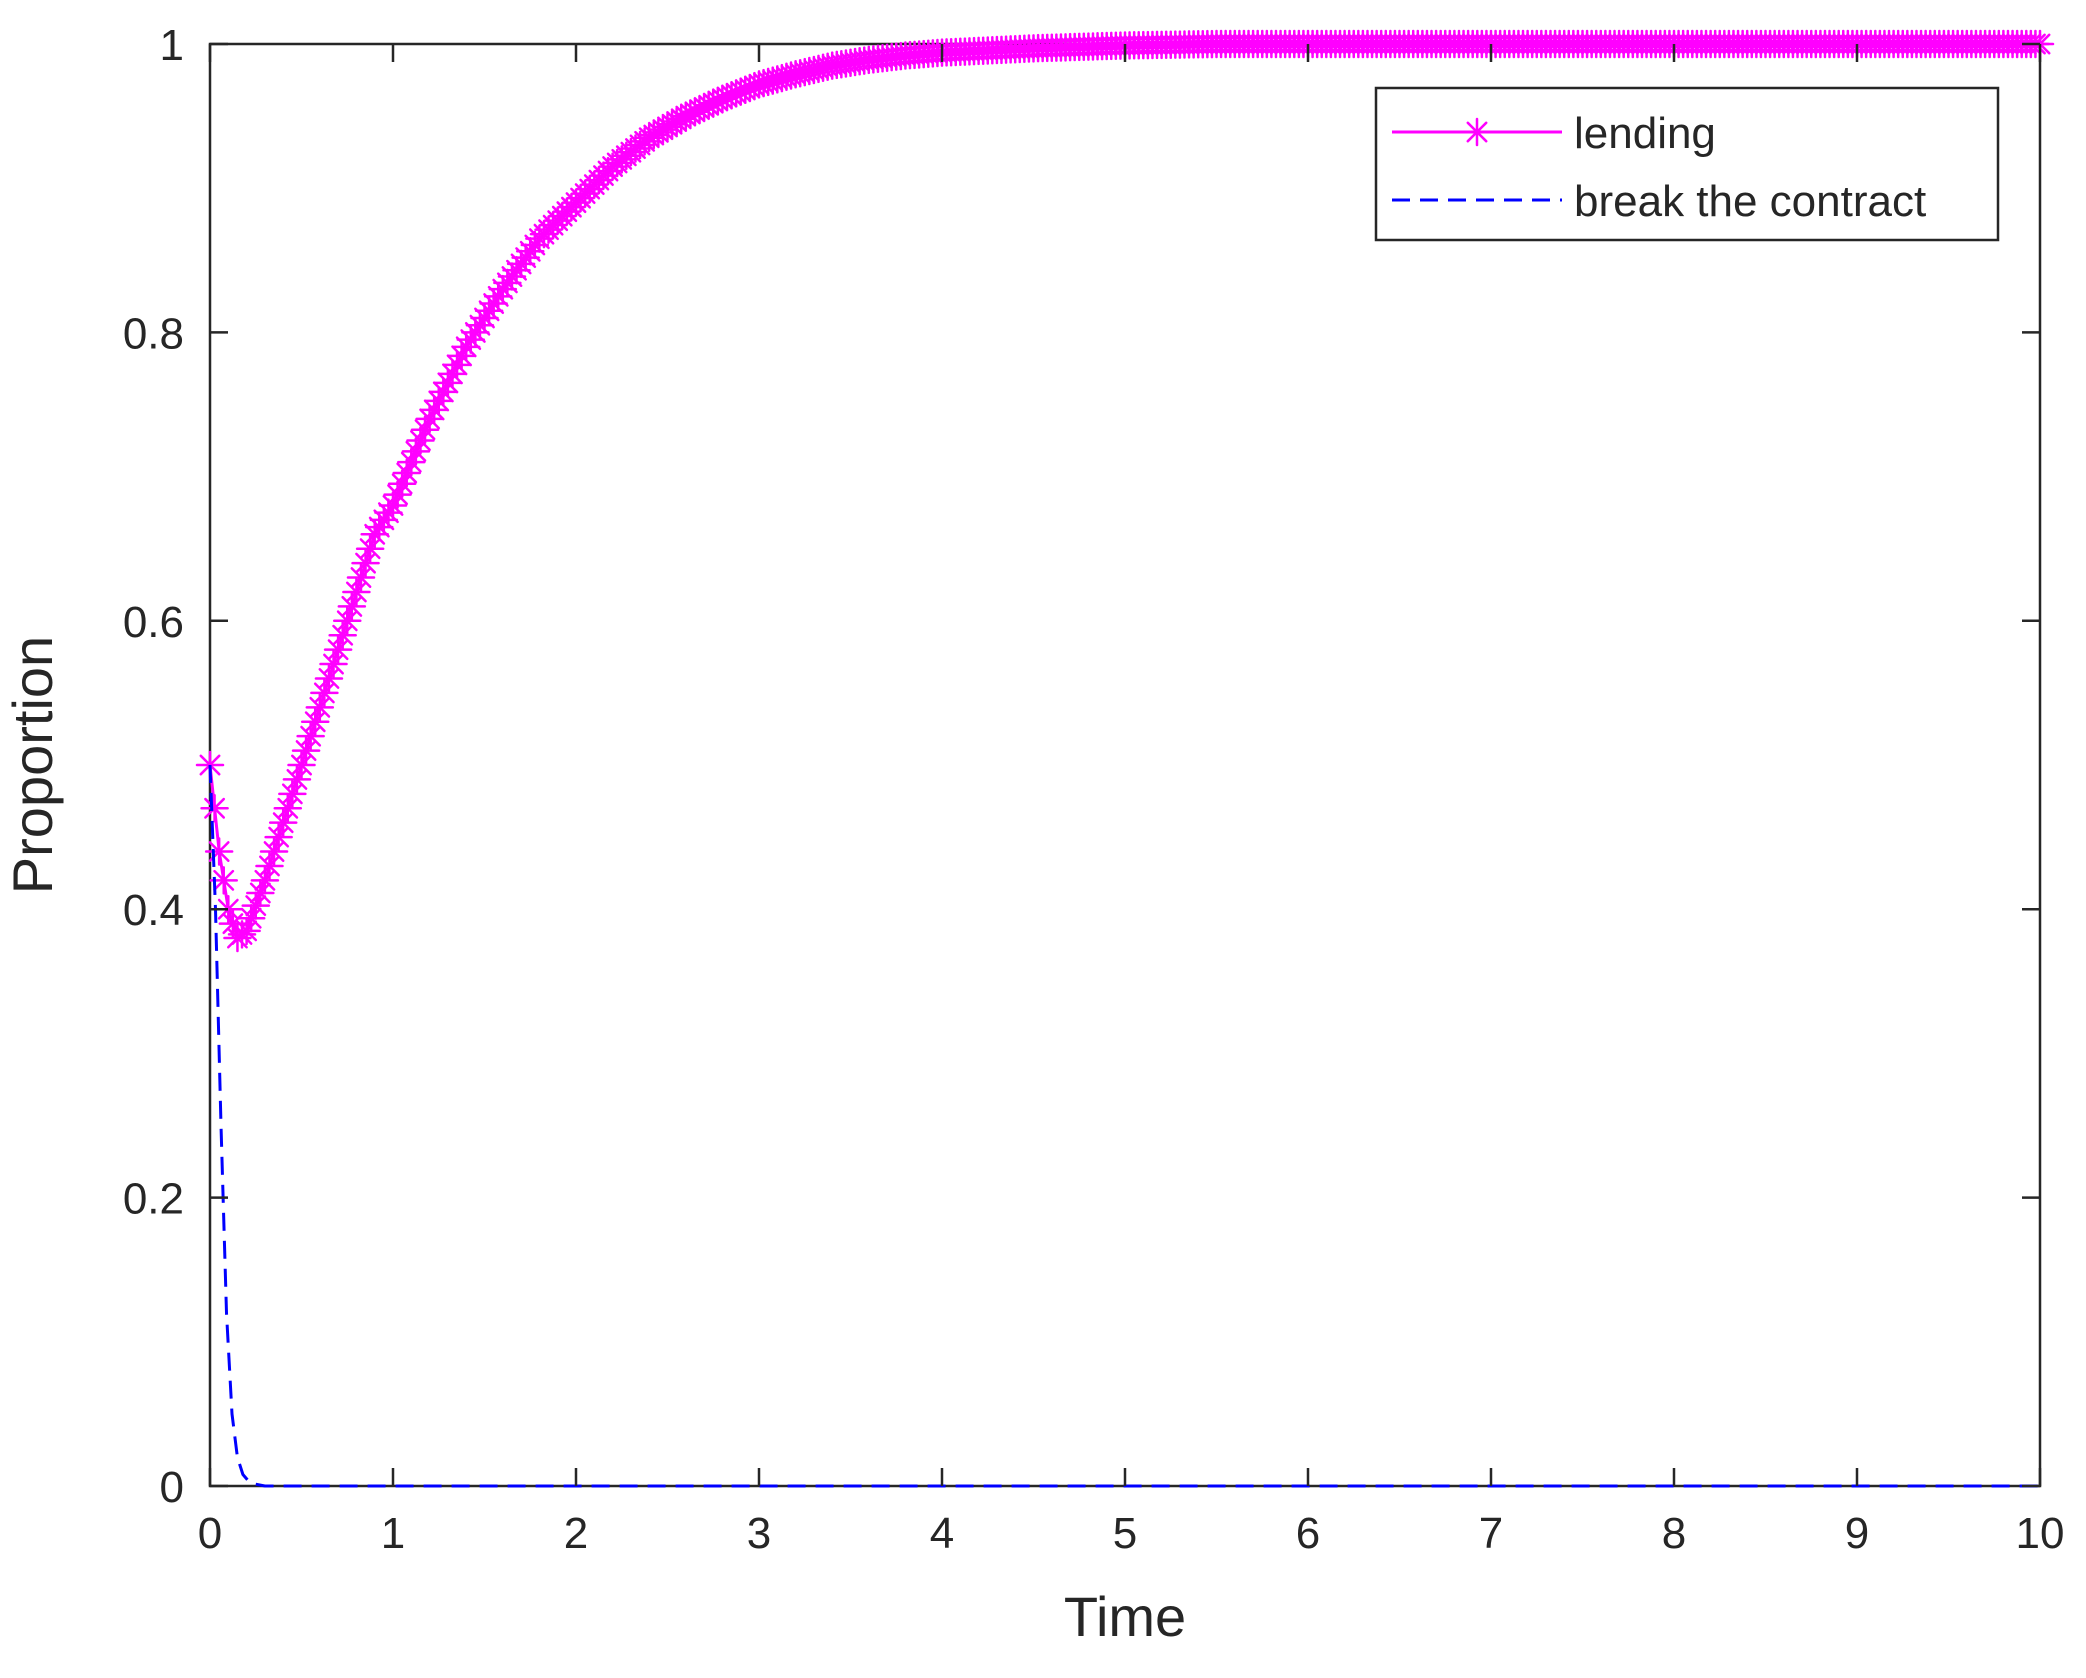 The height and width of the screenshot is (1678, 2086). I want to click on legend-marker, so click(1477, 132).